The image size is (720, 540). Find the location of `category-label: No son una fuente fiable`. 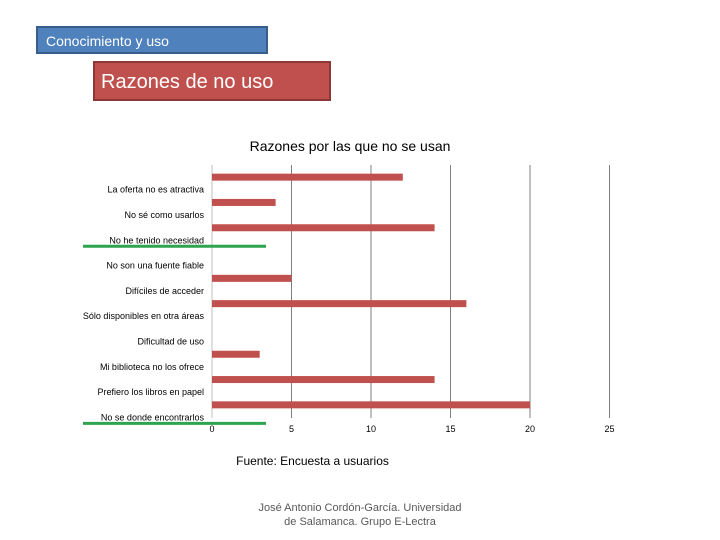

category-label: No son una fuente fiable is located at coordinates (155, 266).